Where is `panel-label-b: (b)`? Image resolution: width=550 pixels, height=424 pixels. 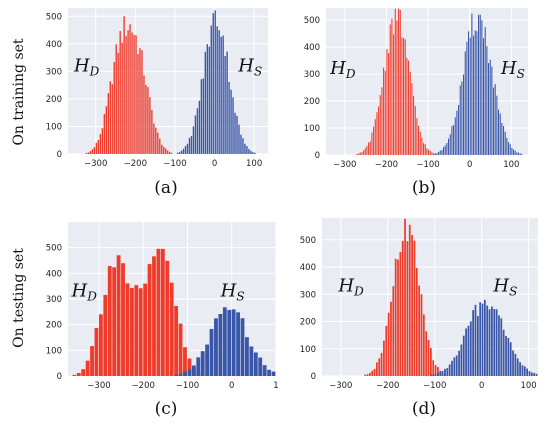 panel-label-b: (b) is located at coordinates (424, 188).